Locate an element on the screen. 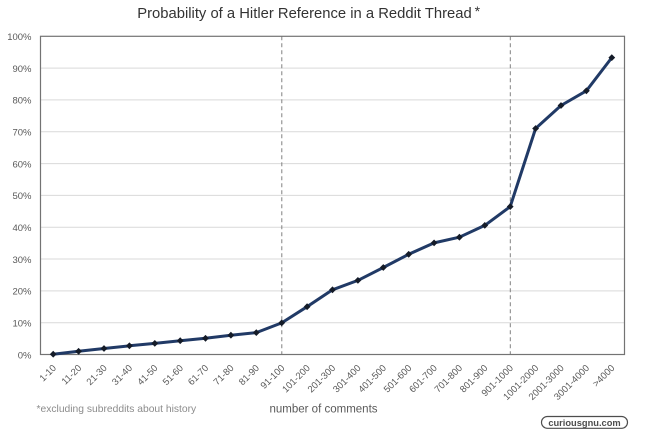 The height and width of the screenshot is (437, 650). svg-text:*excluding subreddits about hi: *excluding subreddits about history is located at coordinates (117, 409).